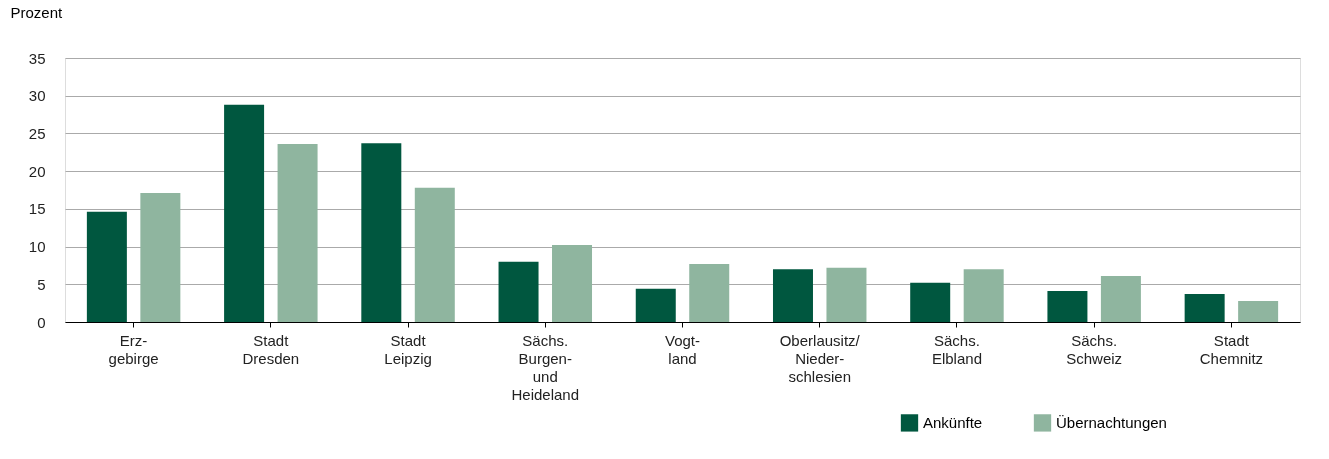 The image size is (1329, 459). Describe the element at coordinates (953, 422) in the screenshot. I see `legend-label: Ankünfte` at that location.